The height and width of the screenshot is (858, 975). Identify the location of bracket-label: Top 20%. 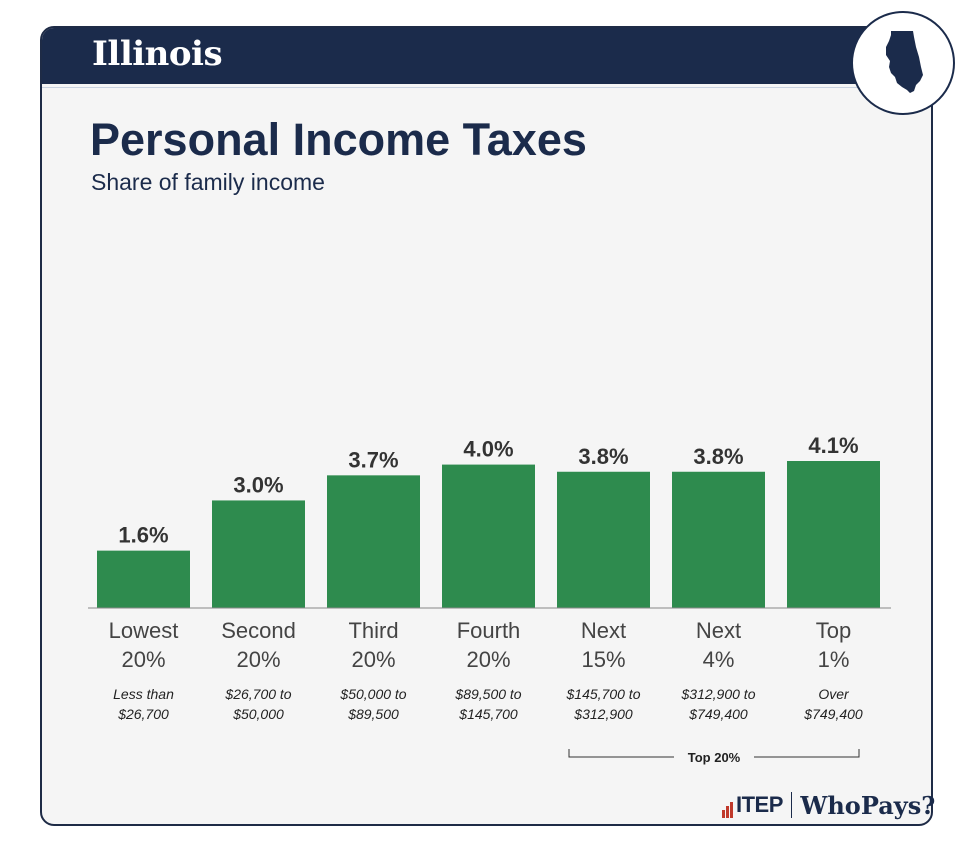
(714, 757).